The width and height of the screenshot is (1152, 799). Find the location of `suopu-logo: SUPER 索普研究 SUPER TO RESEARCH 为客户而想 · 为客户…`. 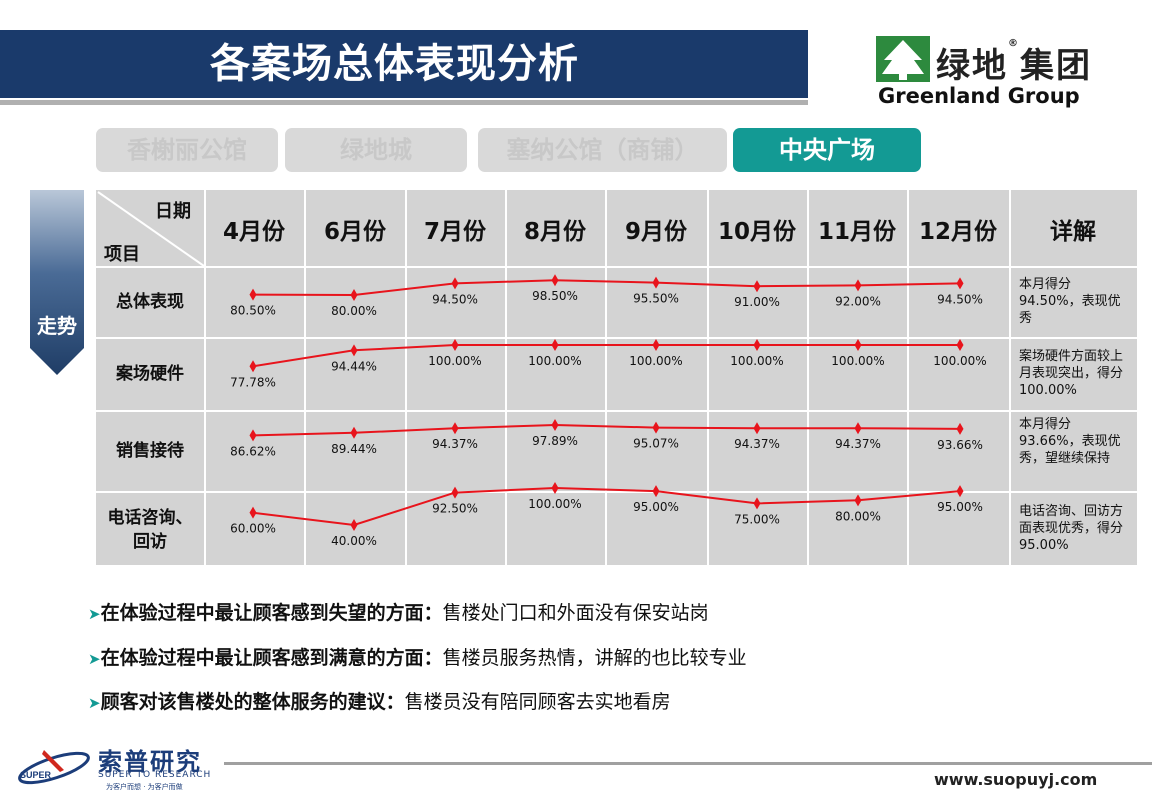

suopu-logo: SUPER 索普研究 SUPER TO RESEARCH 为客户而想 · 为客户… is located at coordinates (114, 767).